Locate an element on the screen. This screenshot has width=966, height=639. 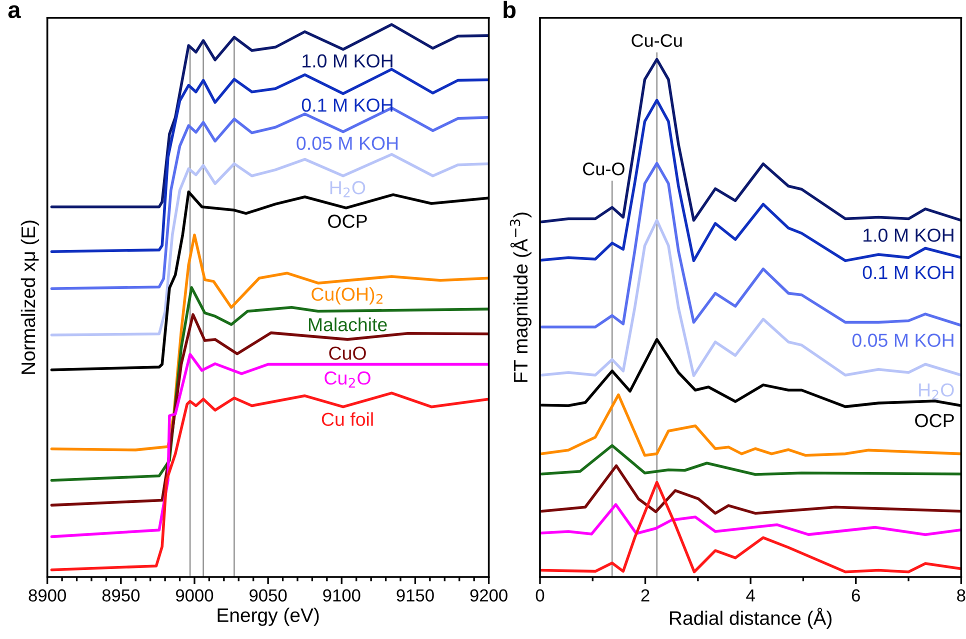
x-tick-label: 8950 is located at coordinates (121, 595).